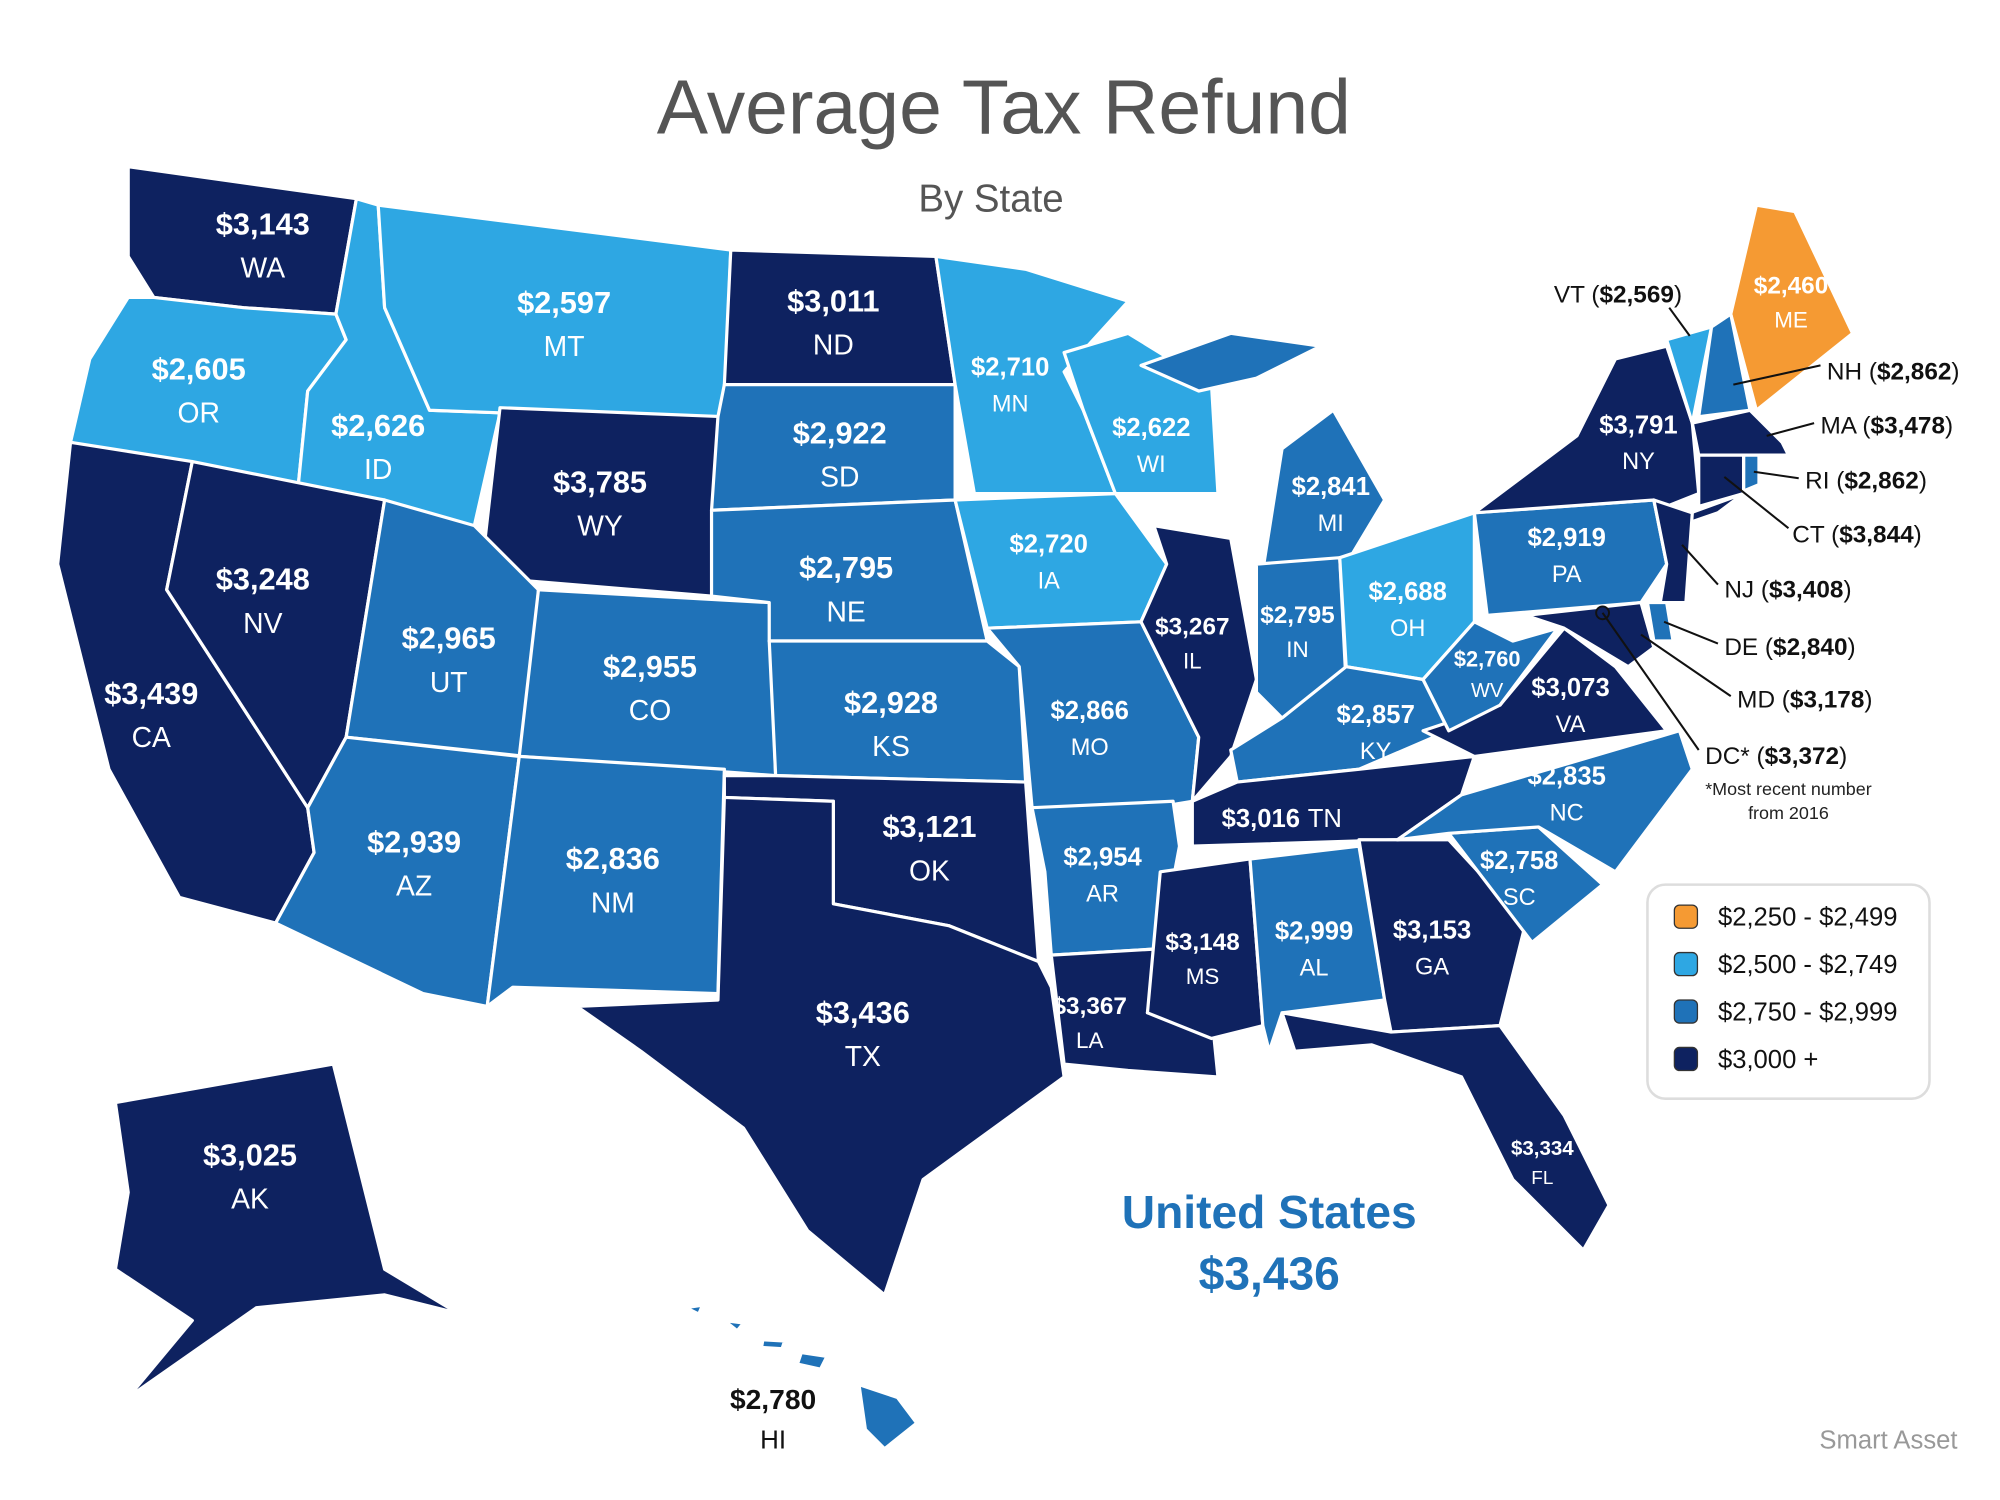 The width and height of the screenshot is (2000, 1500). Describe the element at coordinates (863, 1012) in the screenshot. I see `state-refund: $3,436` at that location.